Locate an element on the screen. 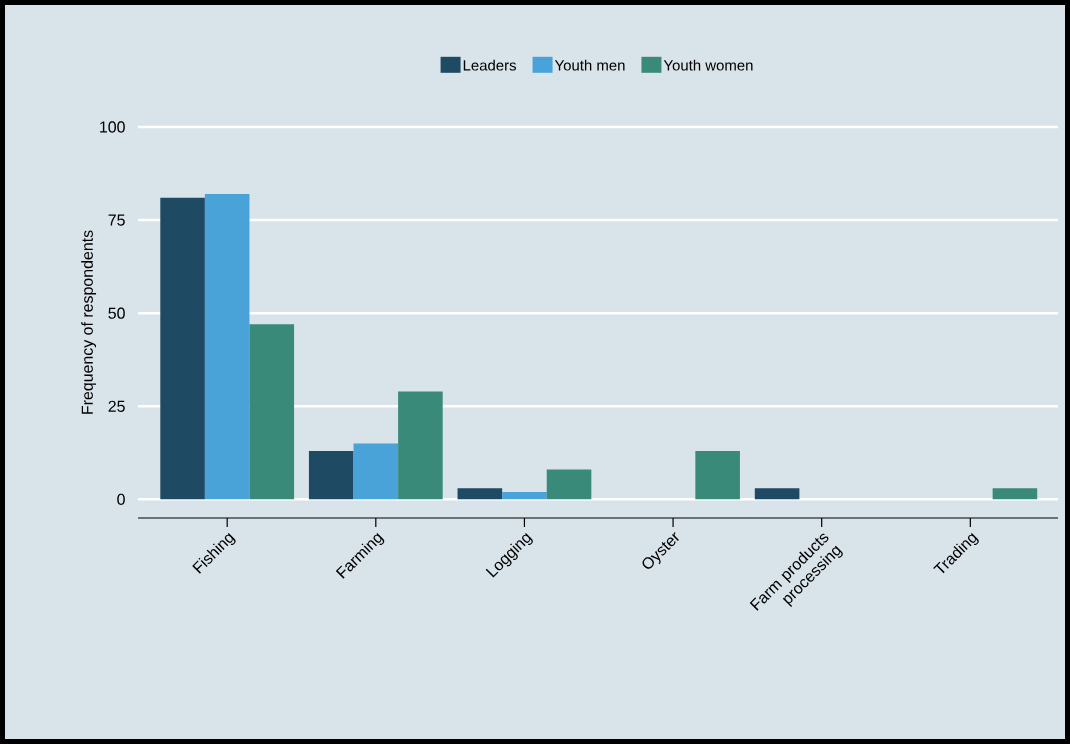  y-tick-label: 75 is located at coordinates (116, 220).